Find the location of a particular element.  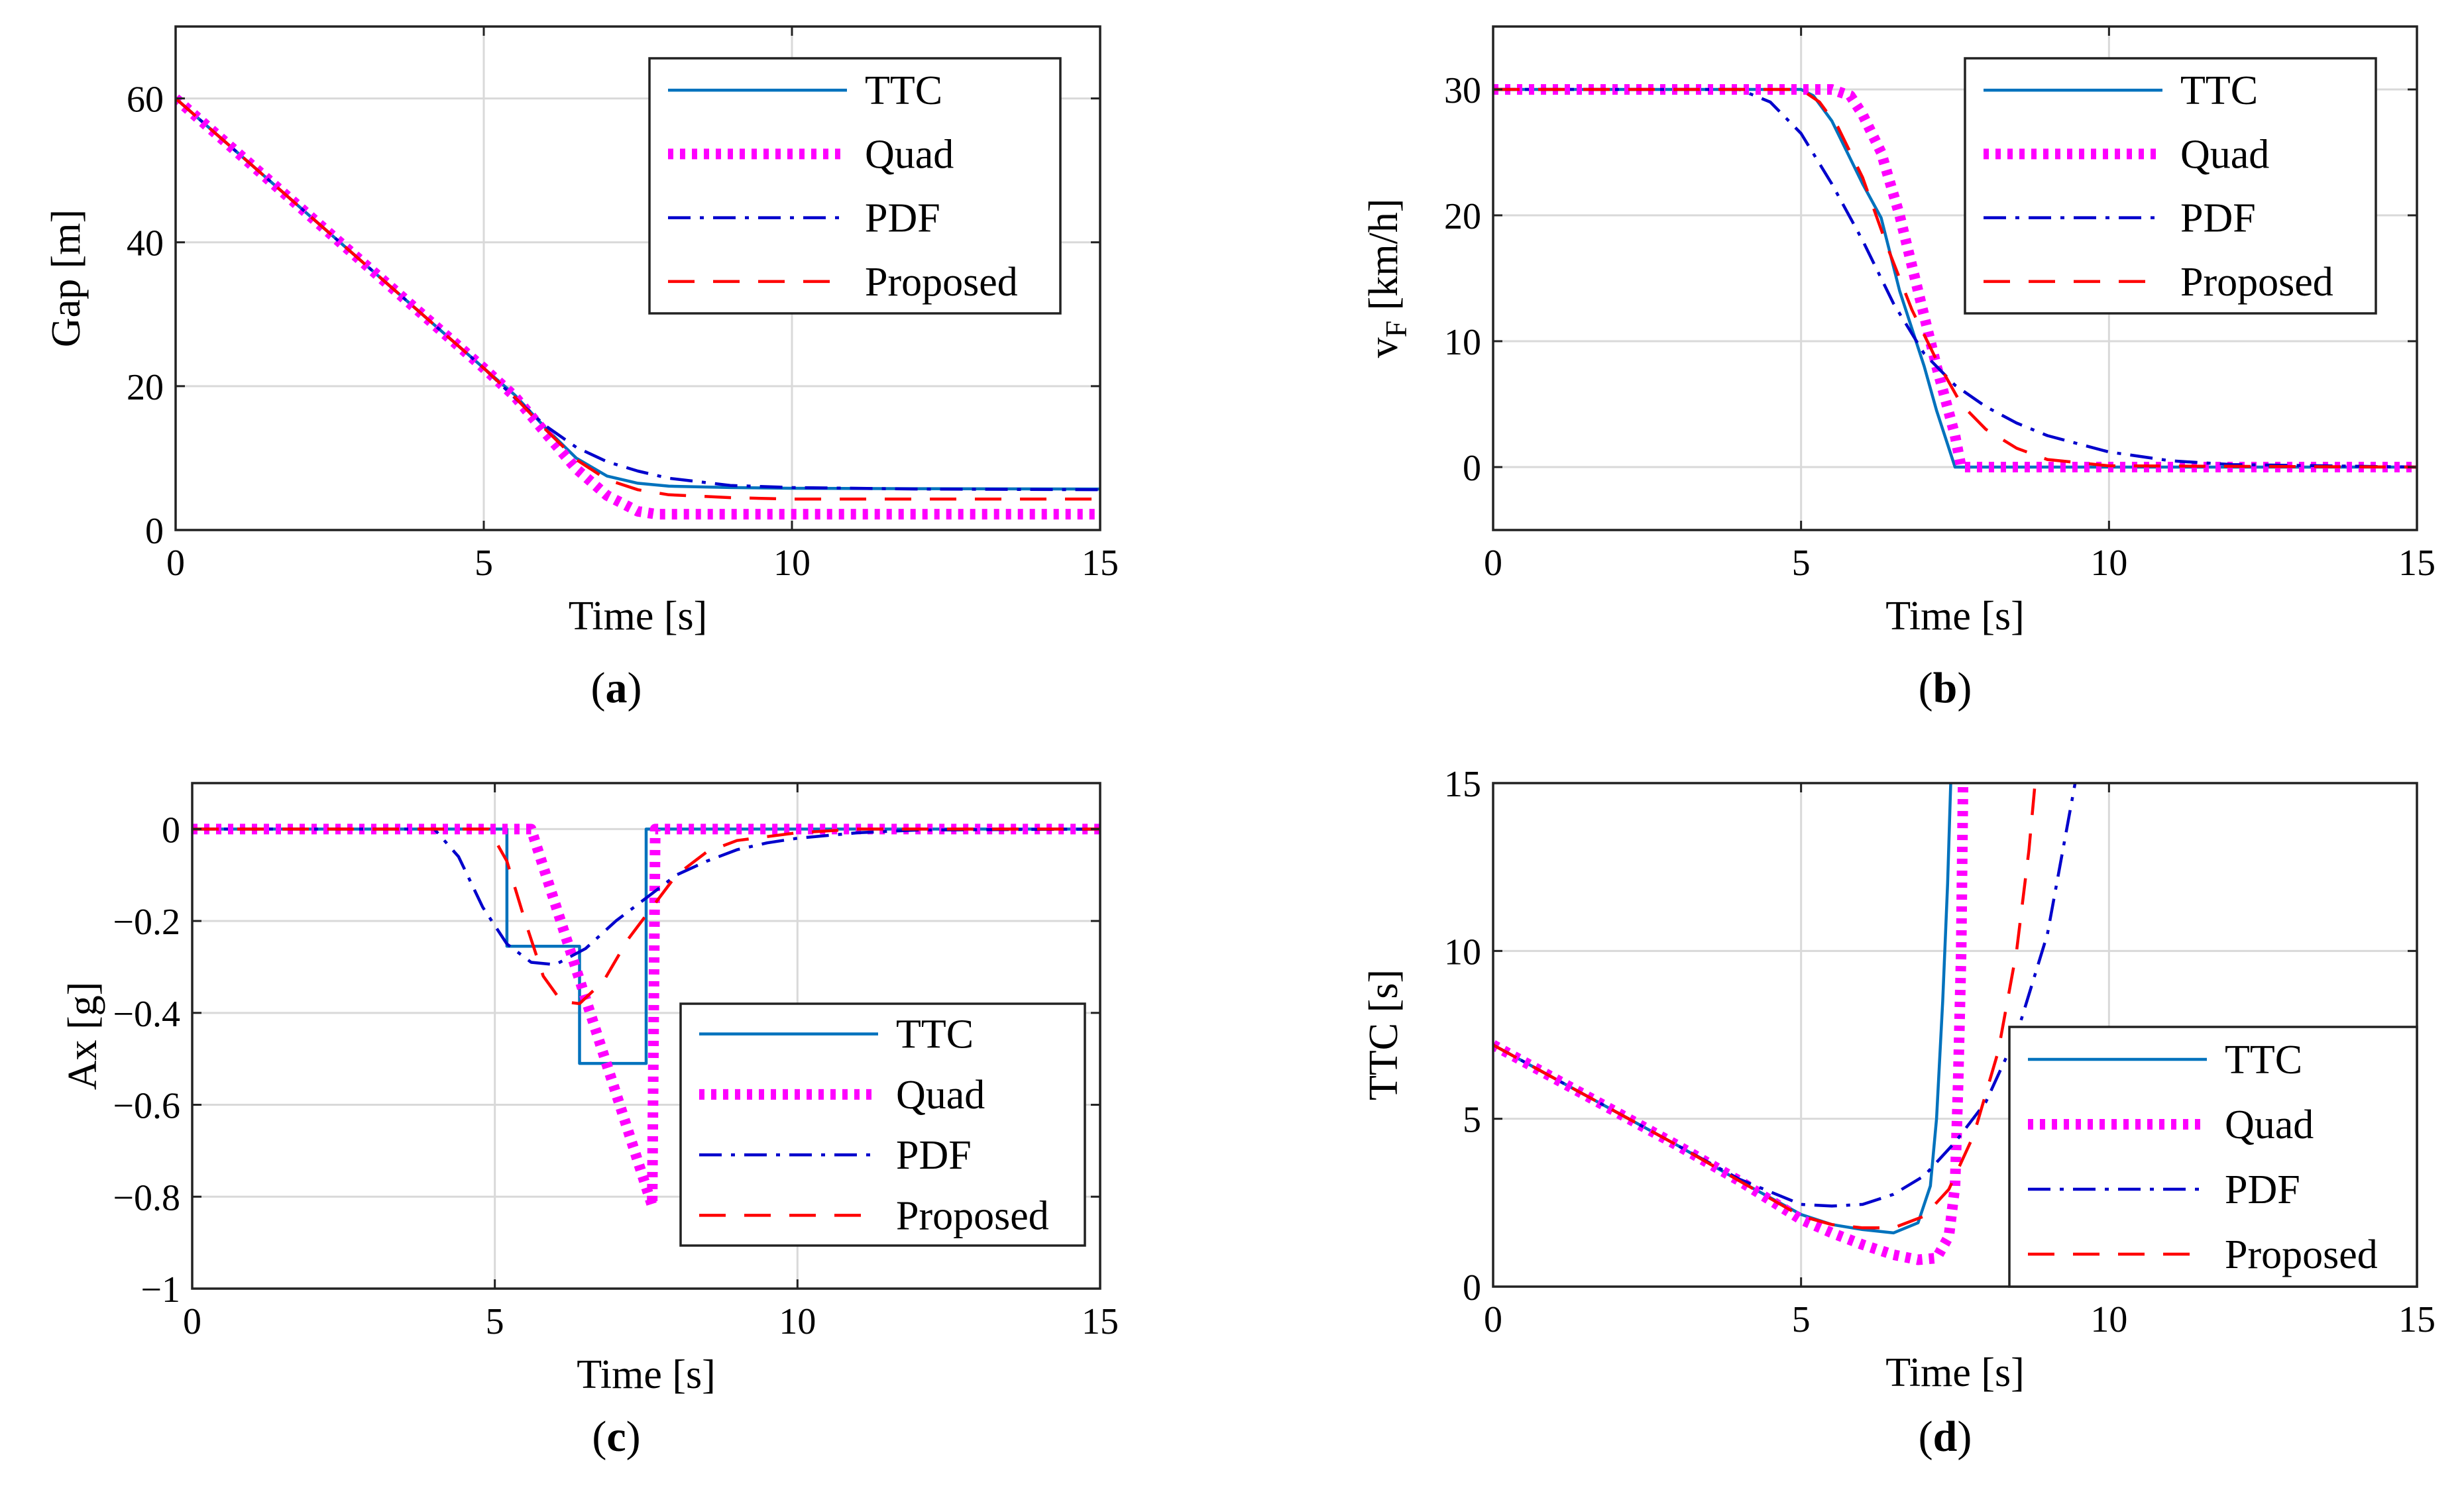

y-axis-label: Ax [g] is located at coordinates (82, 1036).